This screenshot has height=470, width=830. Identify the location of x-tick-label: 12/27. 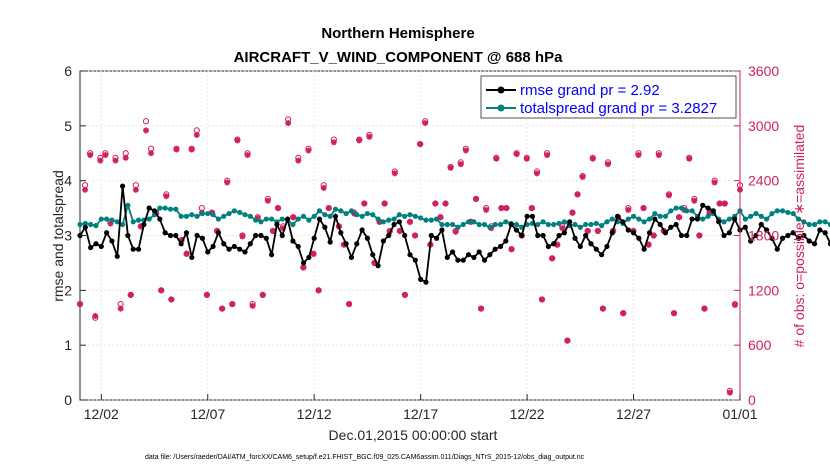
(633, 414).